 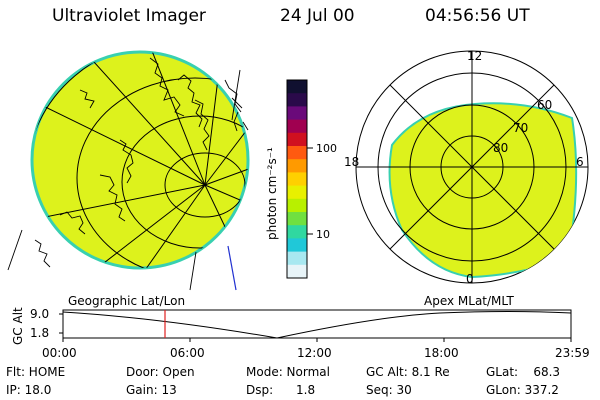 What do you see at coordinates (389, 390) in the screenshot?
I see `seq-value: Seq: 30` at bounding box center [389, 390].